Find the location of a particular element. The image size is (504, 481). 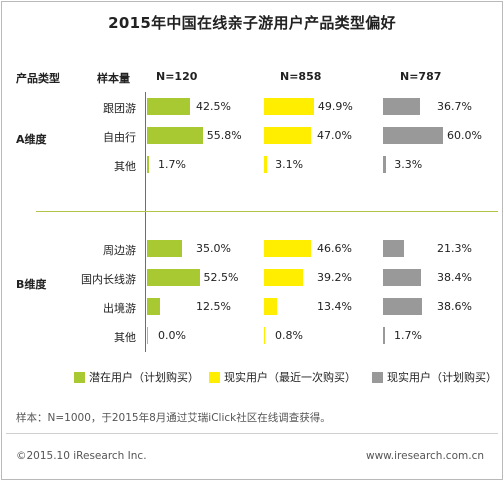

category-label-guonei: 国内长线游 is located at coordinates (108, 279).